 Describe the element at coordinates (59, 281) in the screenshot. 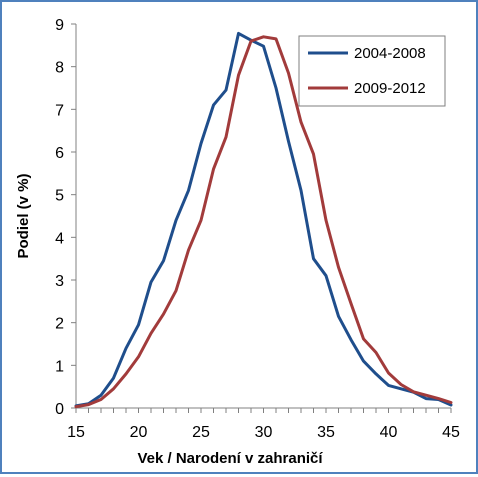

I see `y-tick-label: 3` at that location.